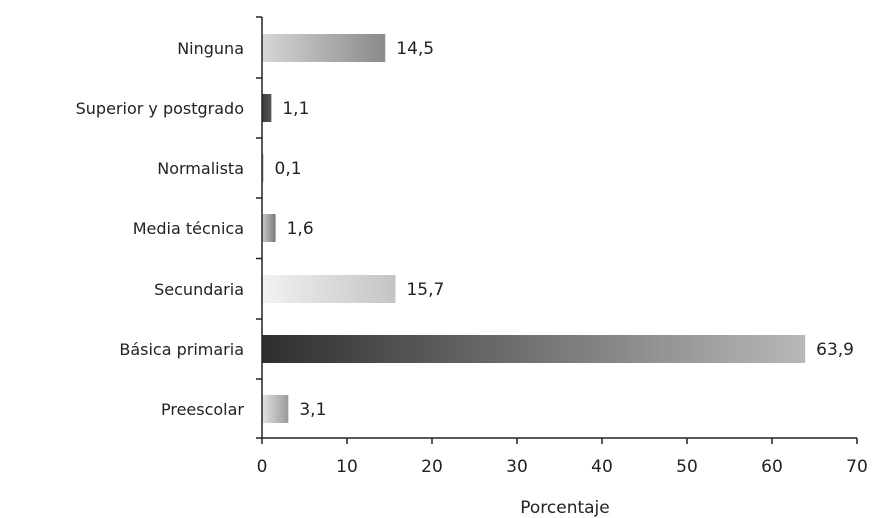 Image resolution: width=882 pixels, height=518 pixels. What do you see at coordinates (210, 48) in the screenshot?
I see `category-label-ninguna: Ninguna` at bounding box center [210, 48].